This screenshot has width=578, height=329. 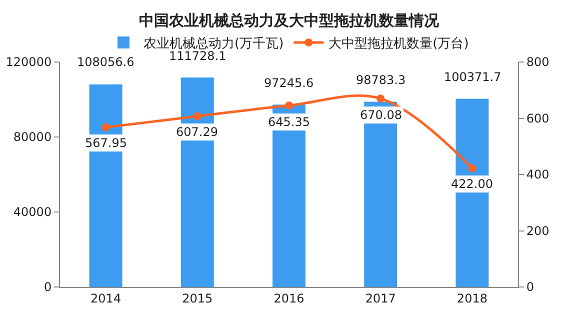 What do you see at coordinates (398, 44) in the screenshot?
I see `legend-label: 大中型拖拉机数量(万台)` at bounding box center [398, 44].